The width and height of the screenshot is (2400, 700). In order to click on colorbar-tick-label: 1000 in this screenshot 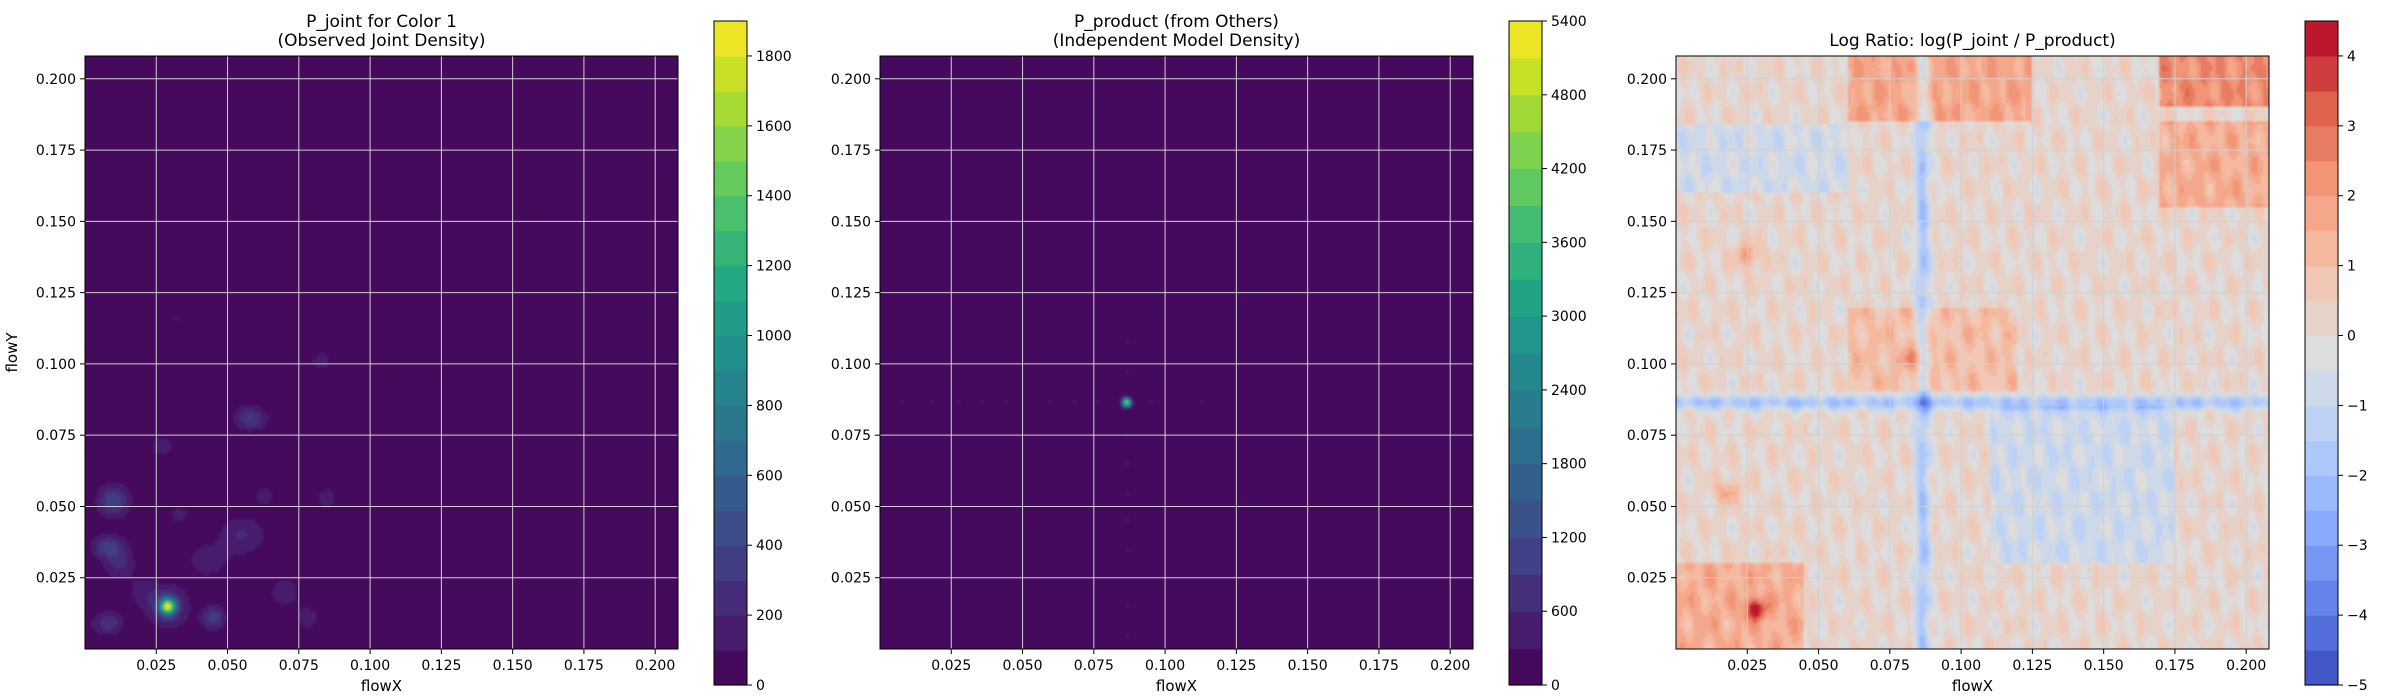, I will do `click(774, 337)`.